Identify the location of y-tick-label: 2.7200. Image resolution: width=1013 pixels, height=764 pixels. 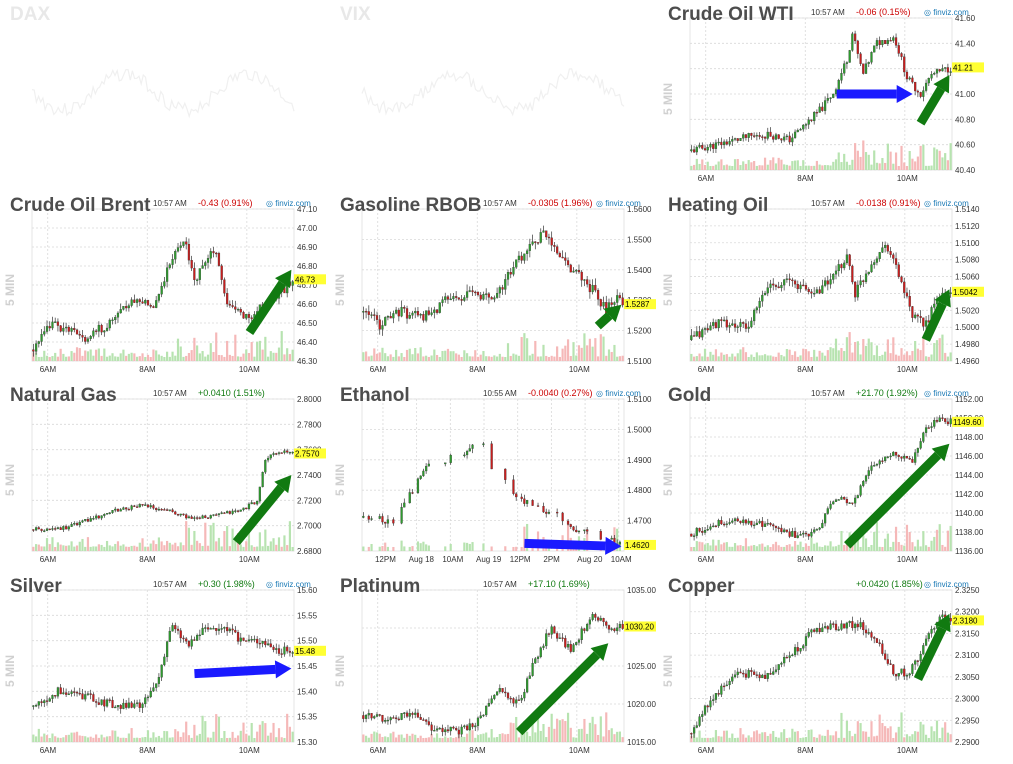
(309, 500).